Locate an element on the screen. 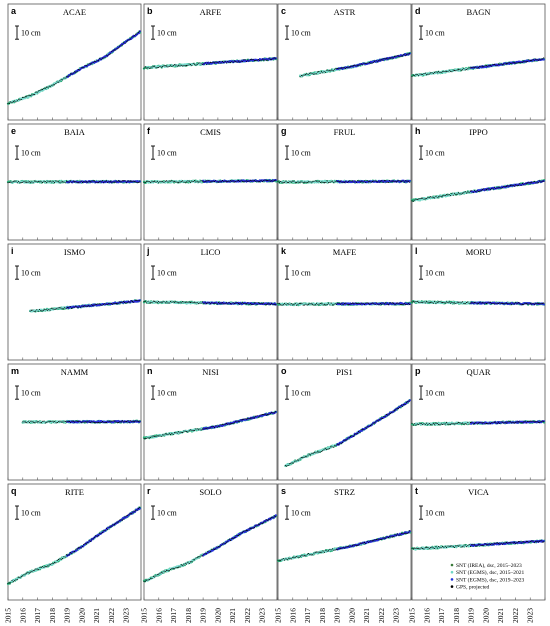 The height and width of the screenshot is (626, 550). station-name-a: ACAE is located at coordinates (74, 12).